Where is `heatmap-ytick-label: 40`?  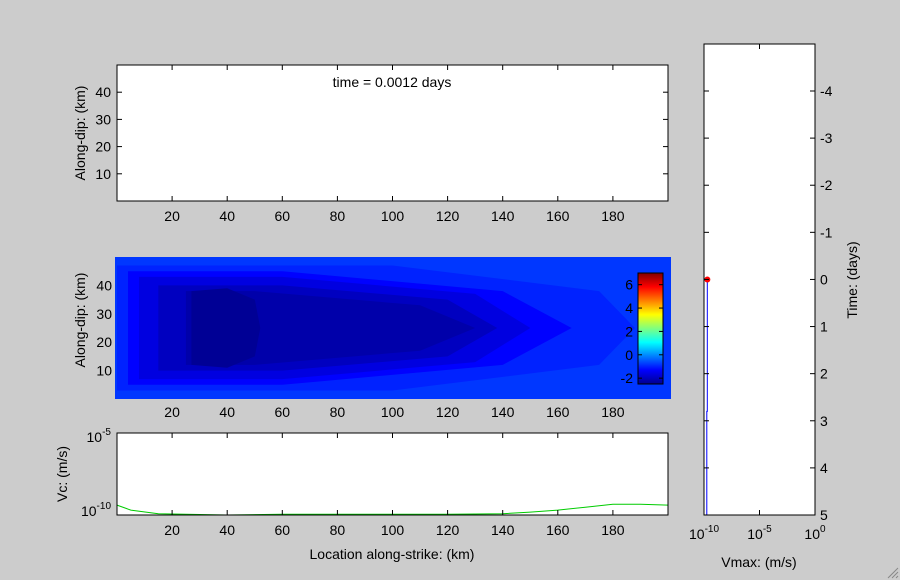
heatmap-ytick-label: 40 is located at coordinates (104, 285).